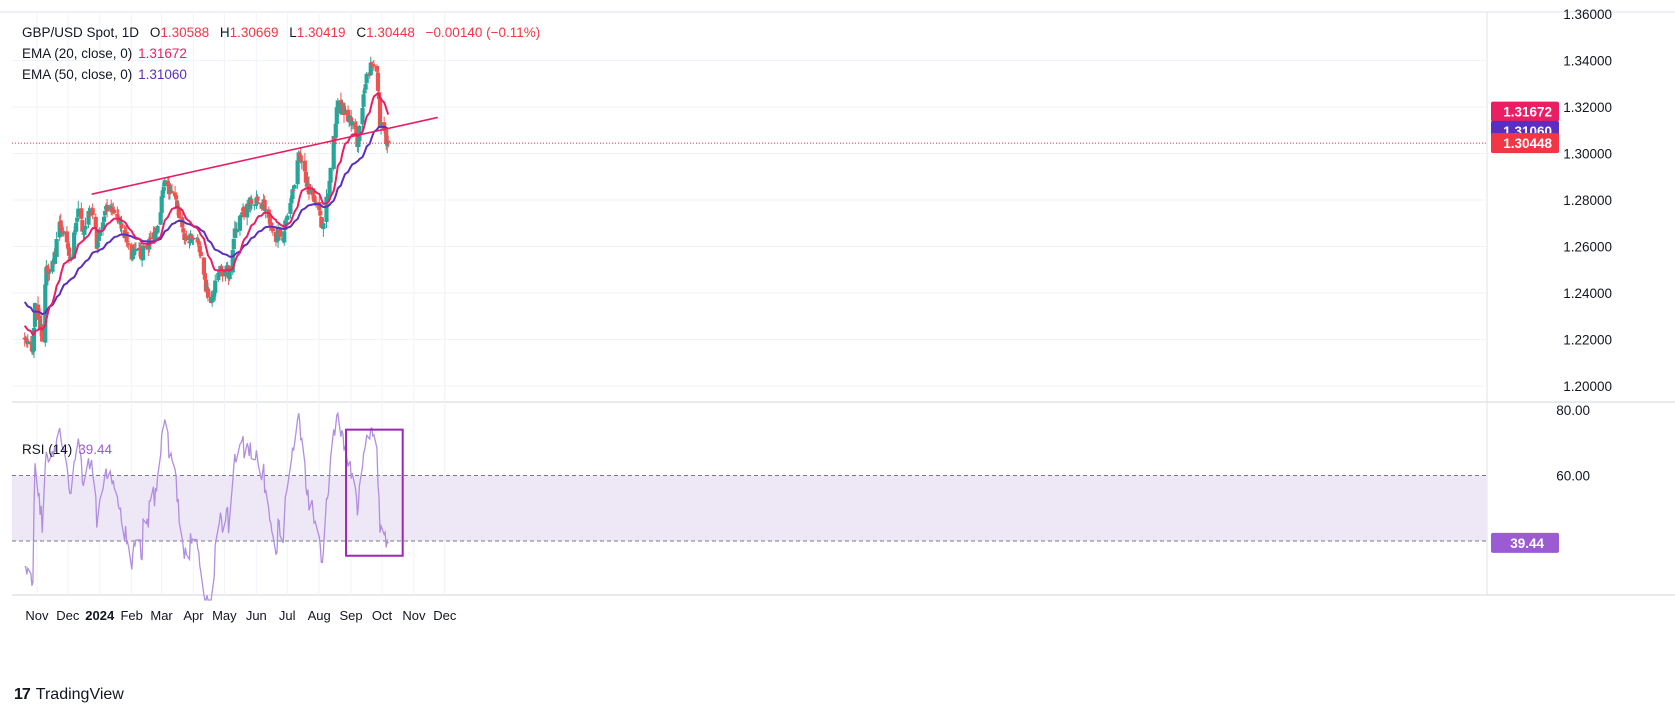 The width and height of the screenshot is (1675, 718). I want to click on price-tick-label: 1.20000, so click(1587, 386).